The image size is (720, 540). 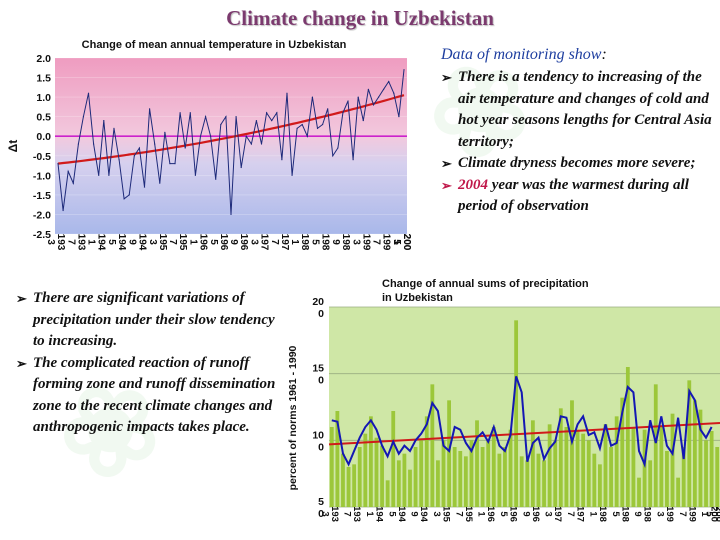 I want to click on temp-x-tick-label: 2001, so click(x=401, y=242).